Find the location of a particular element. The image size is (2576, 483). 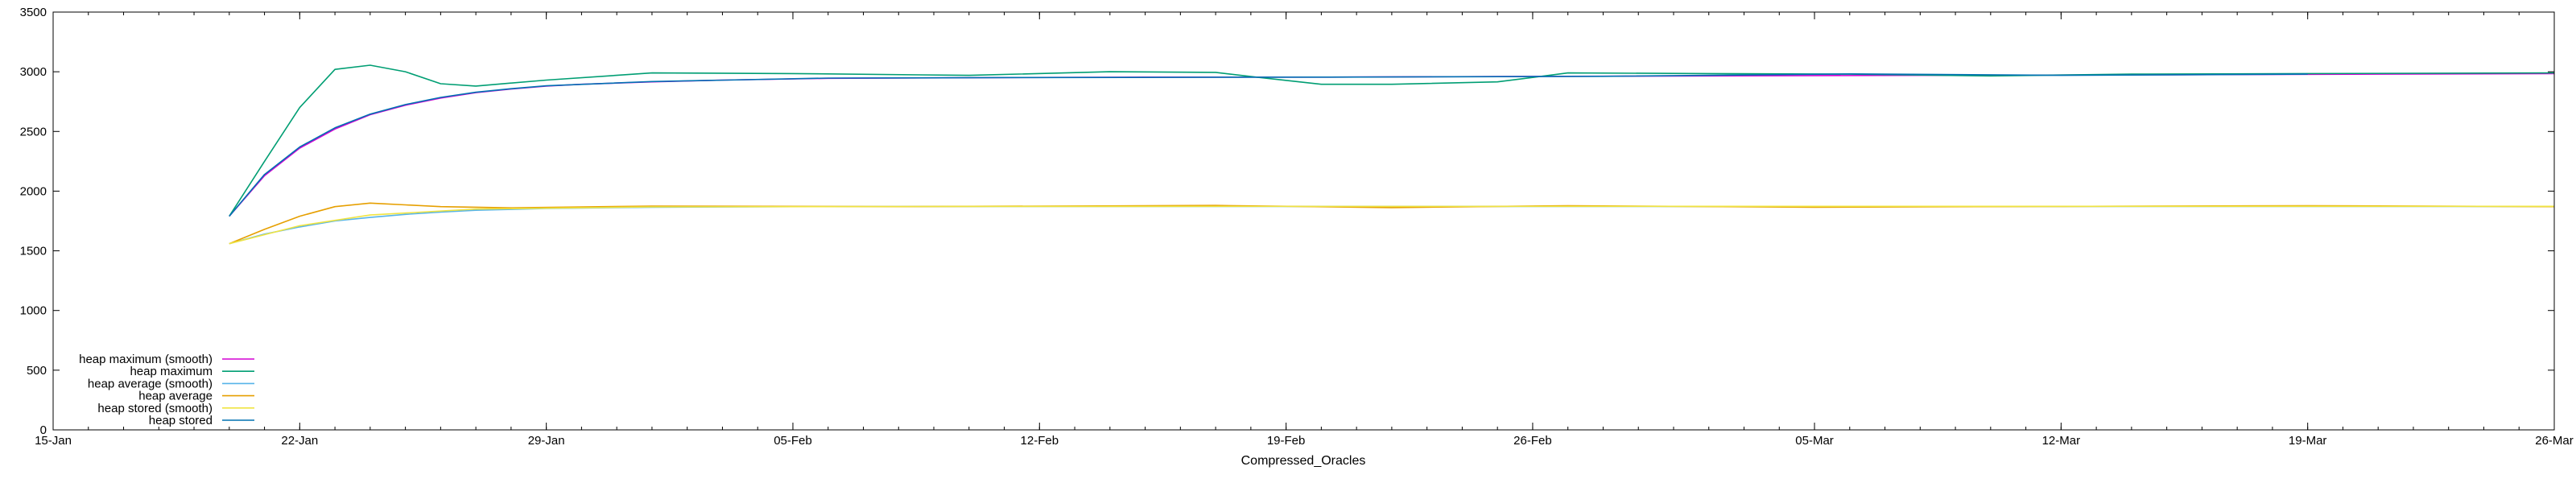

x-tick-label: 29-Jan is located at coordinates (546, 441).